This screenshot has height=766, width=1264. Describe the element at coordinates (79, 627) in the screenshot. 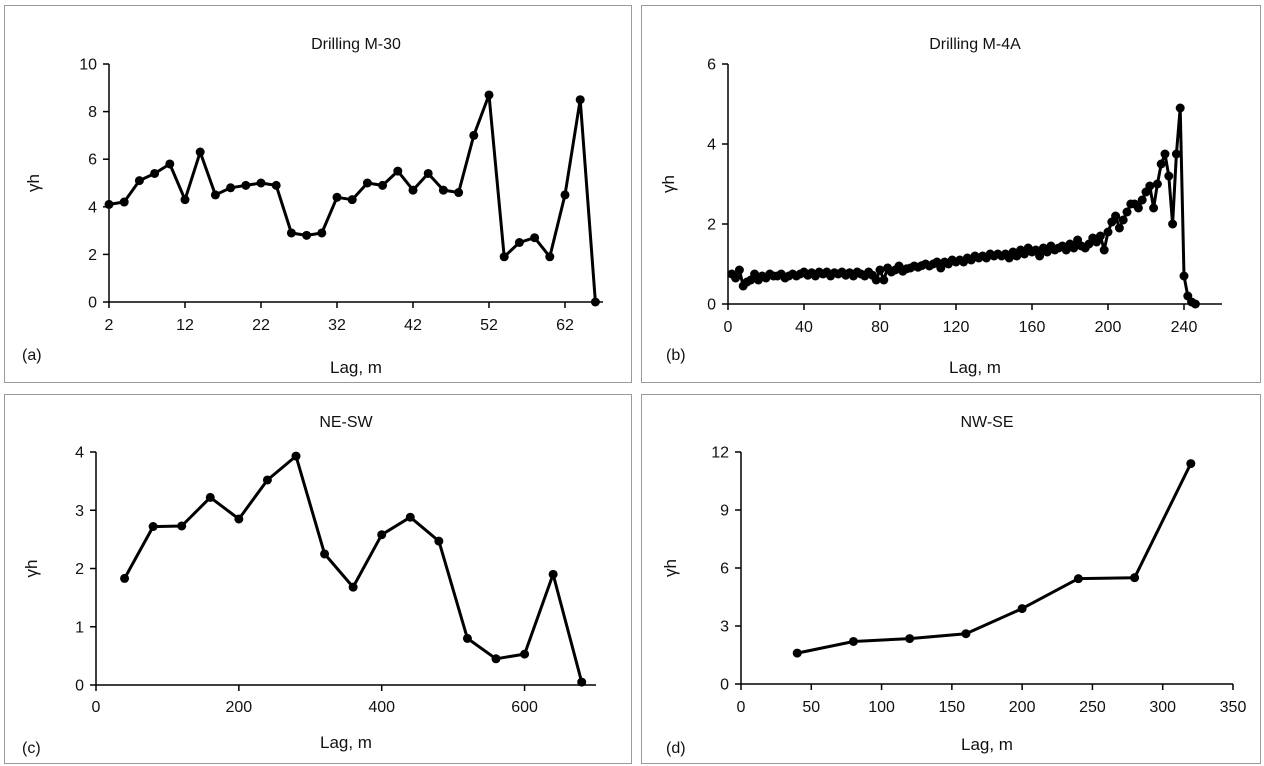

I see `y-tick-label: 1` at that location.